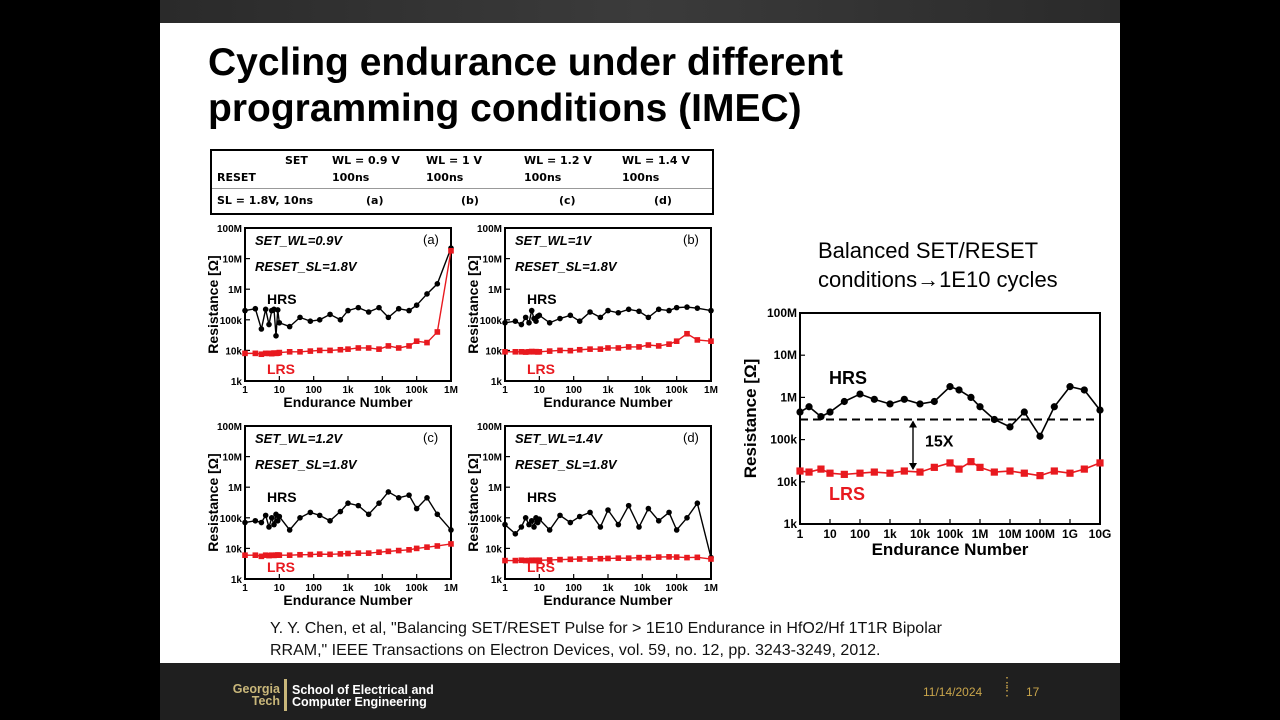  What do you see at coordinates (953, 692) in the screenshot?
I see `slide-date: 11/14/2024` at bounding box center [953, 692].